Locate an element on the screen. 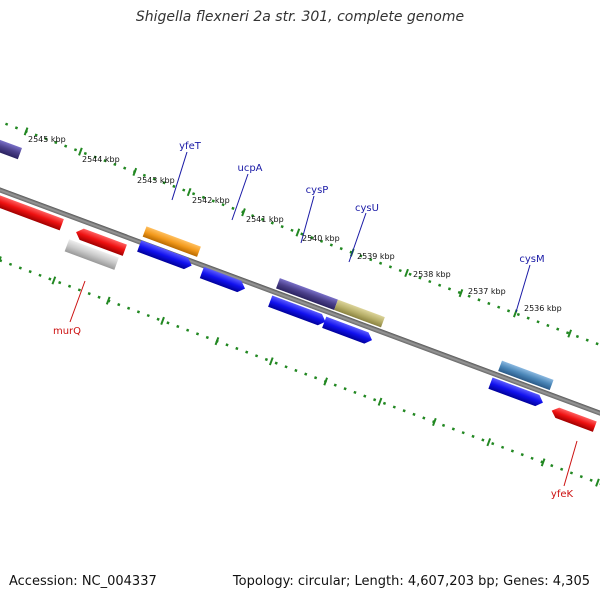  gene-feature-gray is located at coordinates (91, 254).